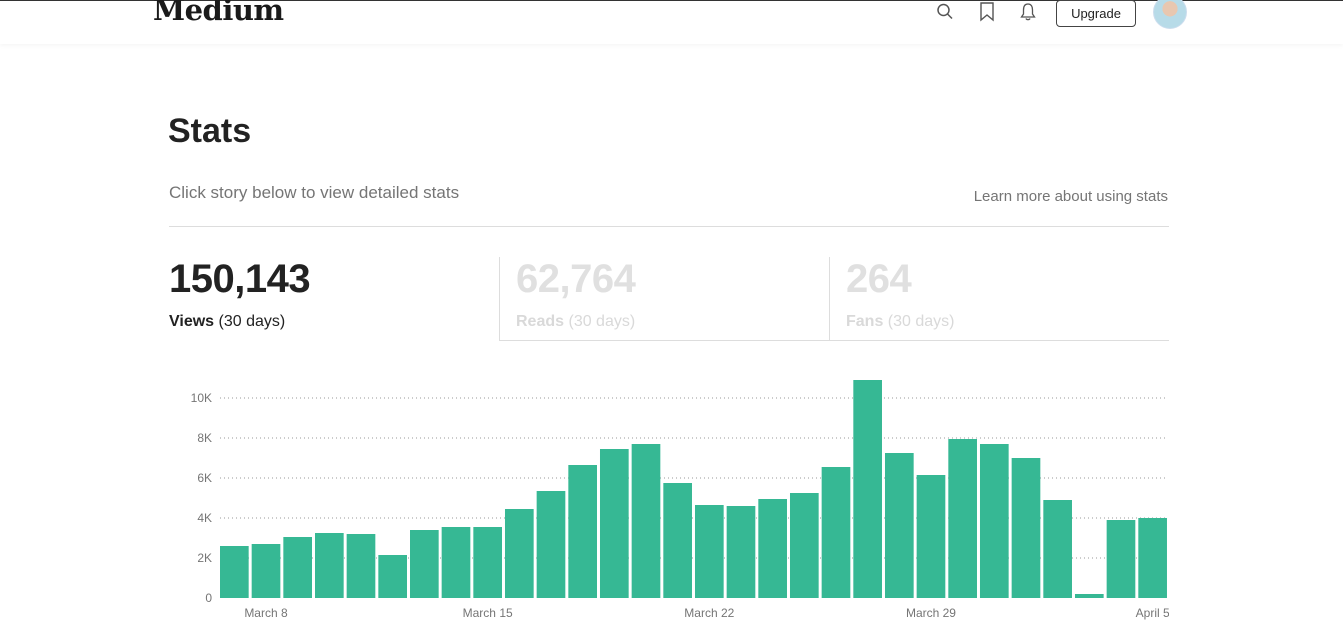  What do you see at coordinates (192, 321) in the screenshot?
I see `views-label: Views` at bounding box center [192, 321].